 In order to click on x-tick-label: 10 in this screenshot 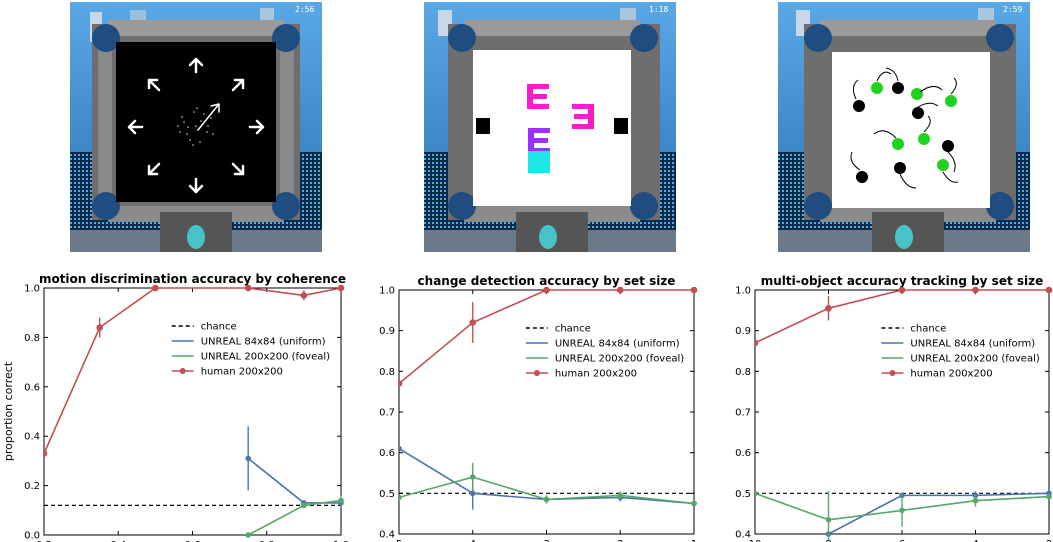, I will do `click(755, 540)`.